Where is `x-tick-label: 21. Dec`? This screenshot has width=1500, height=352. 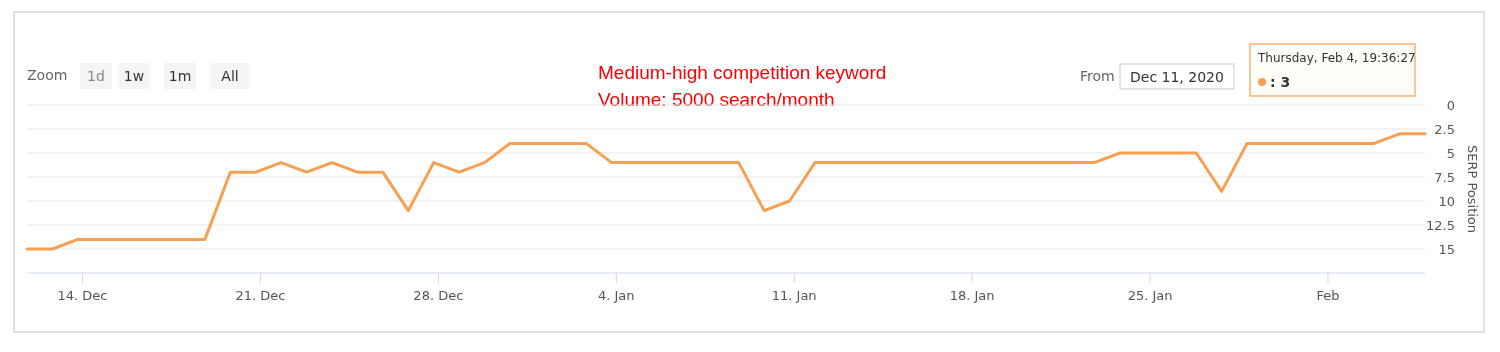
x-tick-label: 21. Dec is located at coordinates (260, 295).